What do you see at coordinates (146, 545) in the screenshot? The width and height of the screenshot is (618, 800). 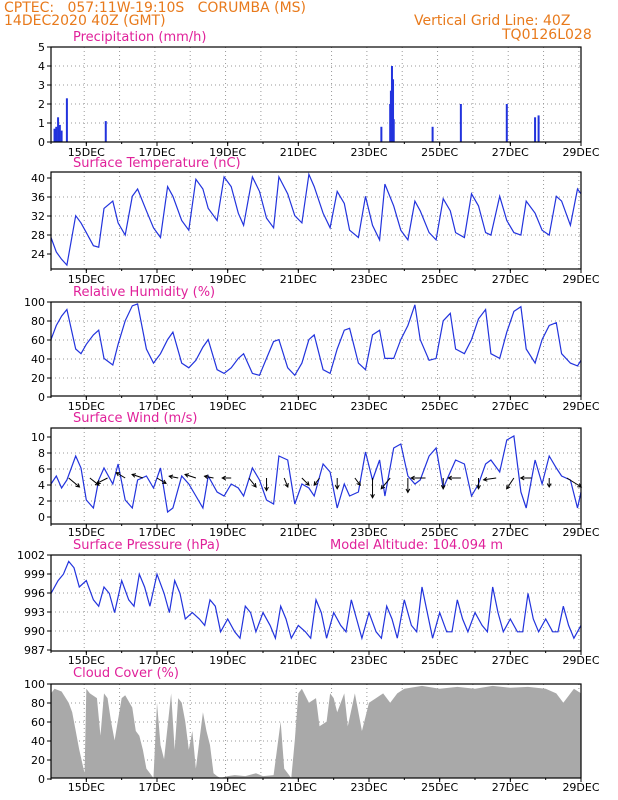 I see `panel-title: Surface Pressure (hPa)` at bounding box center [146, 545].